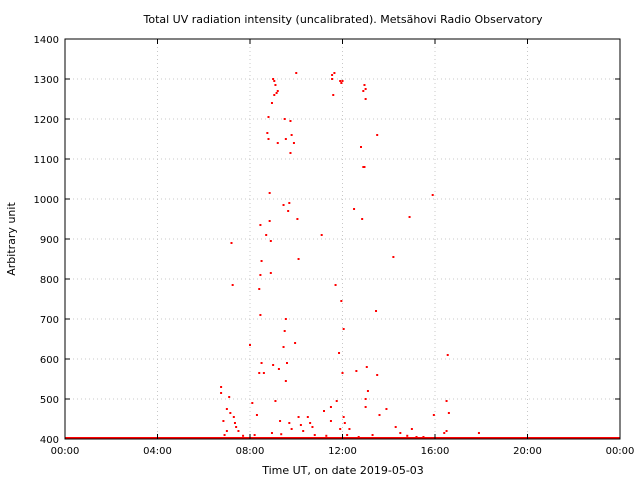 The image size is (640, 480). What do you see at coordinates (46, 120) in the screenshot?
I see `y-tick-label: 1200` at bounding box center [46, 120].